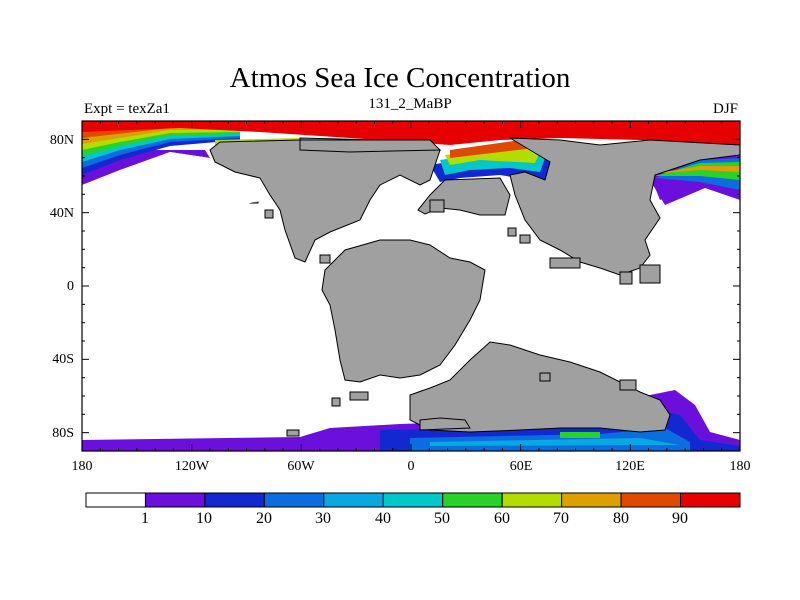  I want to click on lat-label-0: 0, so click(70, 286).